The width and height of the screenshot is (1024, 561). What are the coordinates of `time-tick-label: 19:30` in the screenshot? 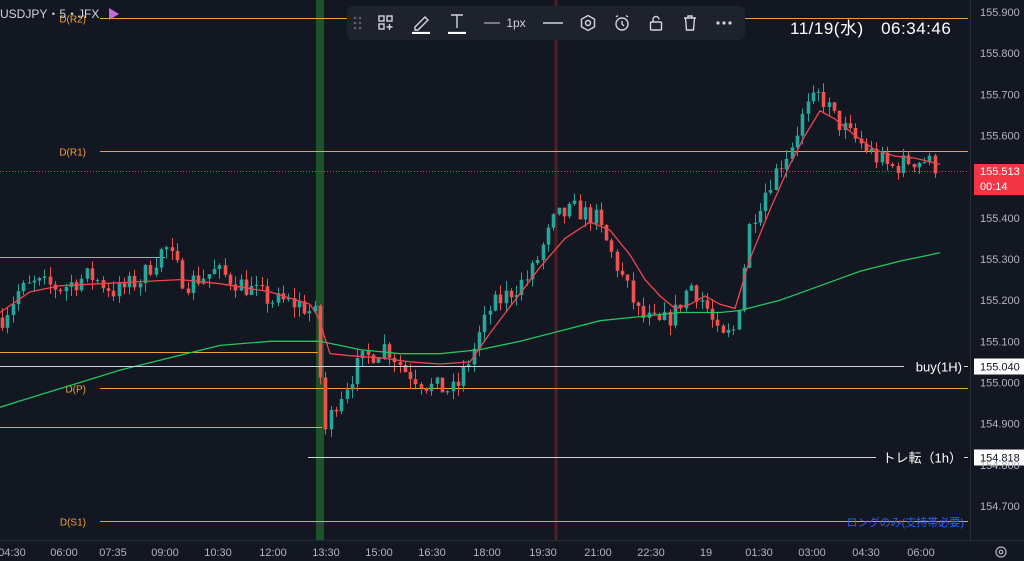 It's located at (543, 553).